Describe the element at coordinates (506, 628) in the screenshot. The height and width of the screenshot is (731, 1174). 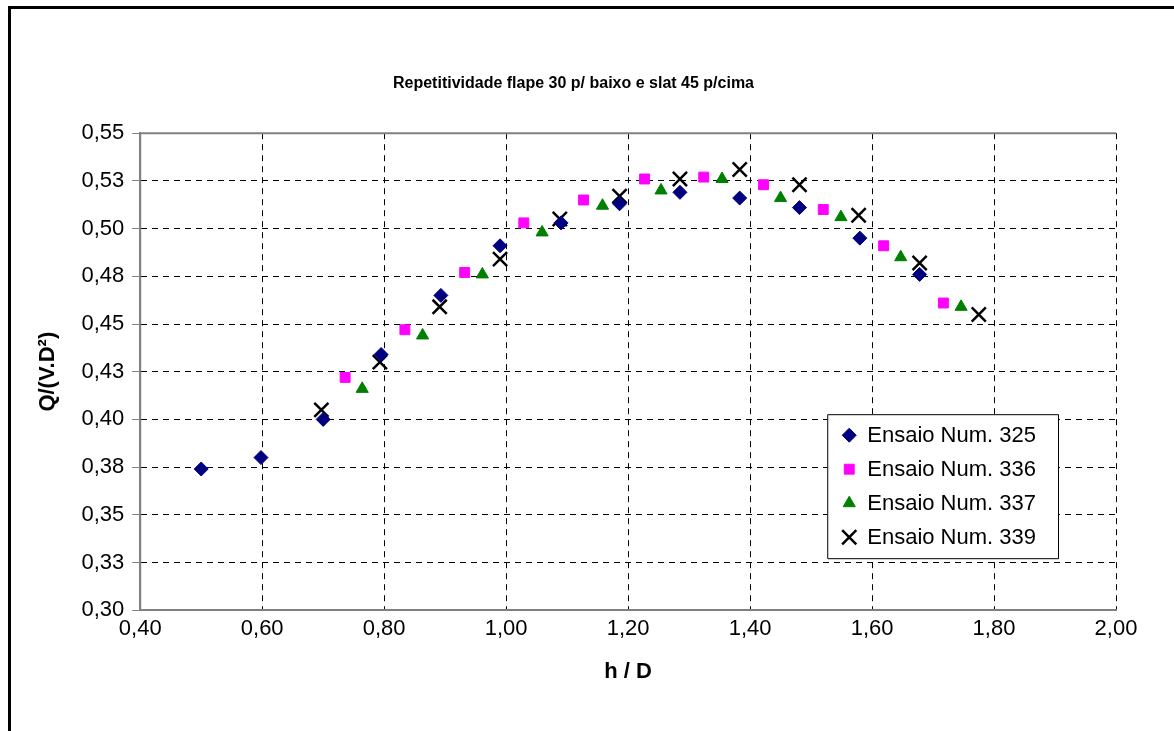
I see `x-tick-label: 1,00` at that location.